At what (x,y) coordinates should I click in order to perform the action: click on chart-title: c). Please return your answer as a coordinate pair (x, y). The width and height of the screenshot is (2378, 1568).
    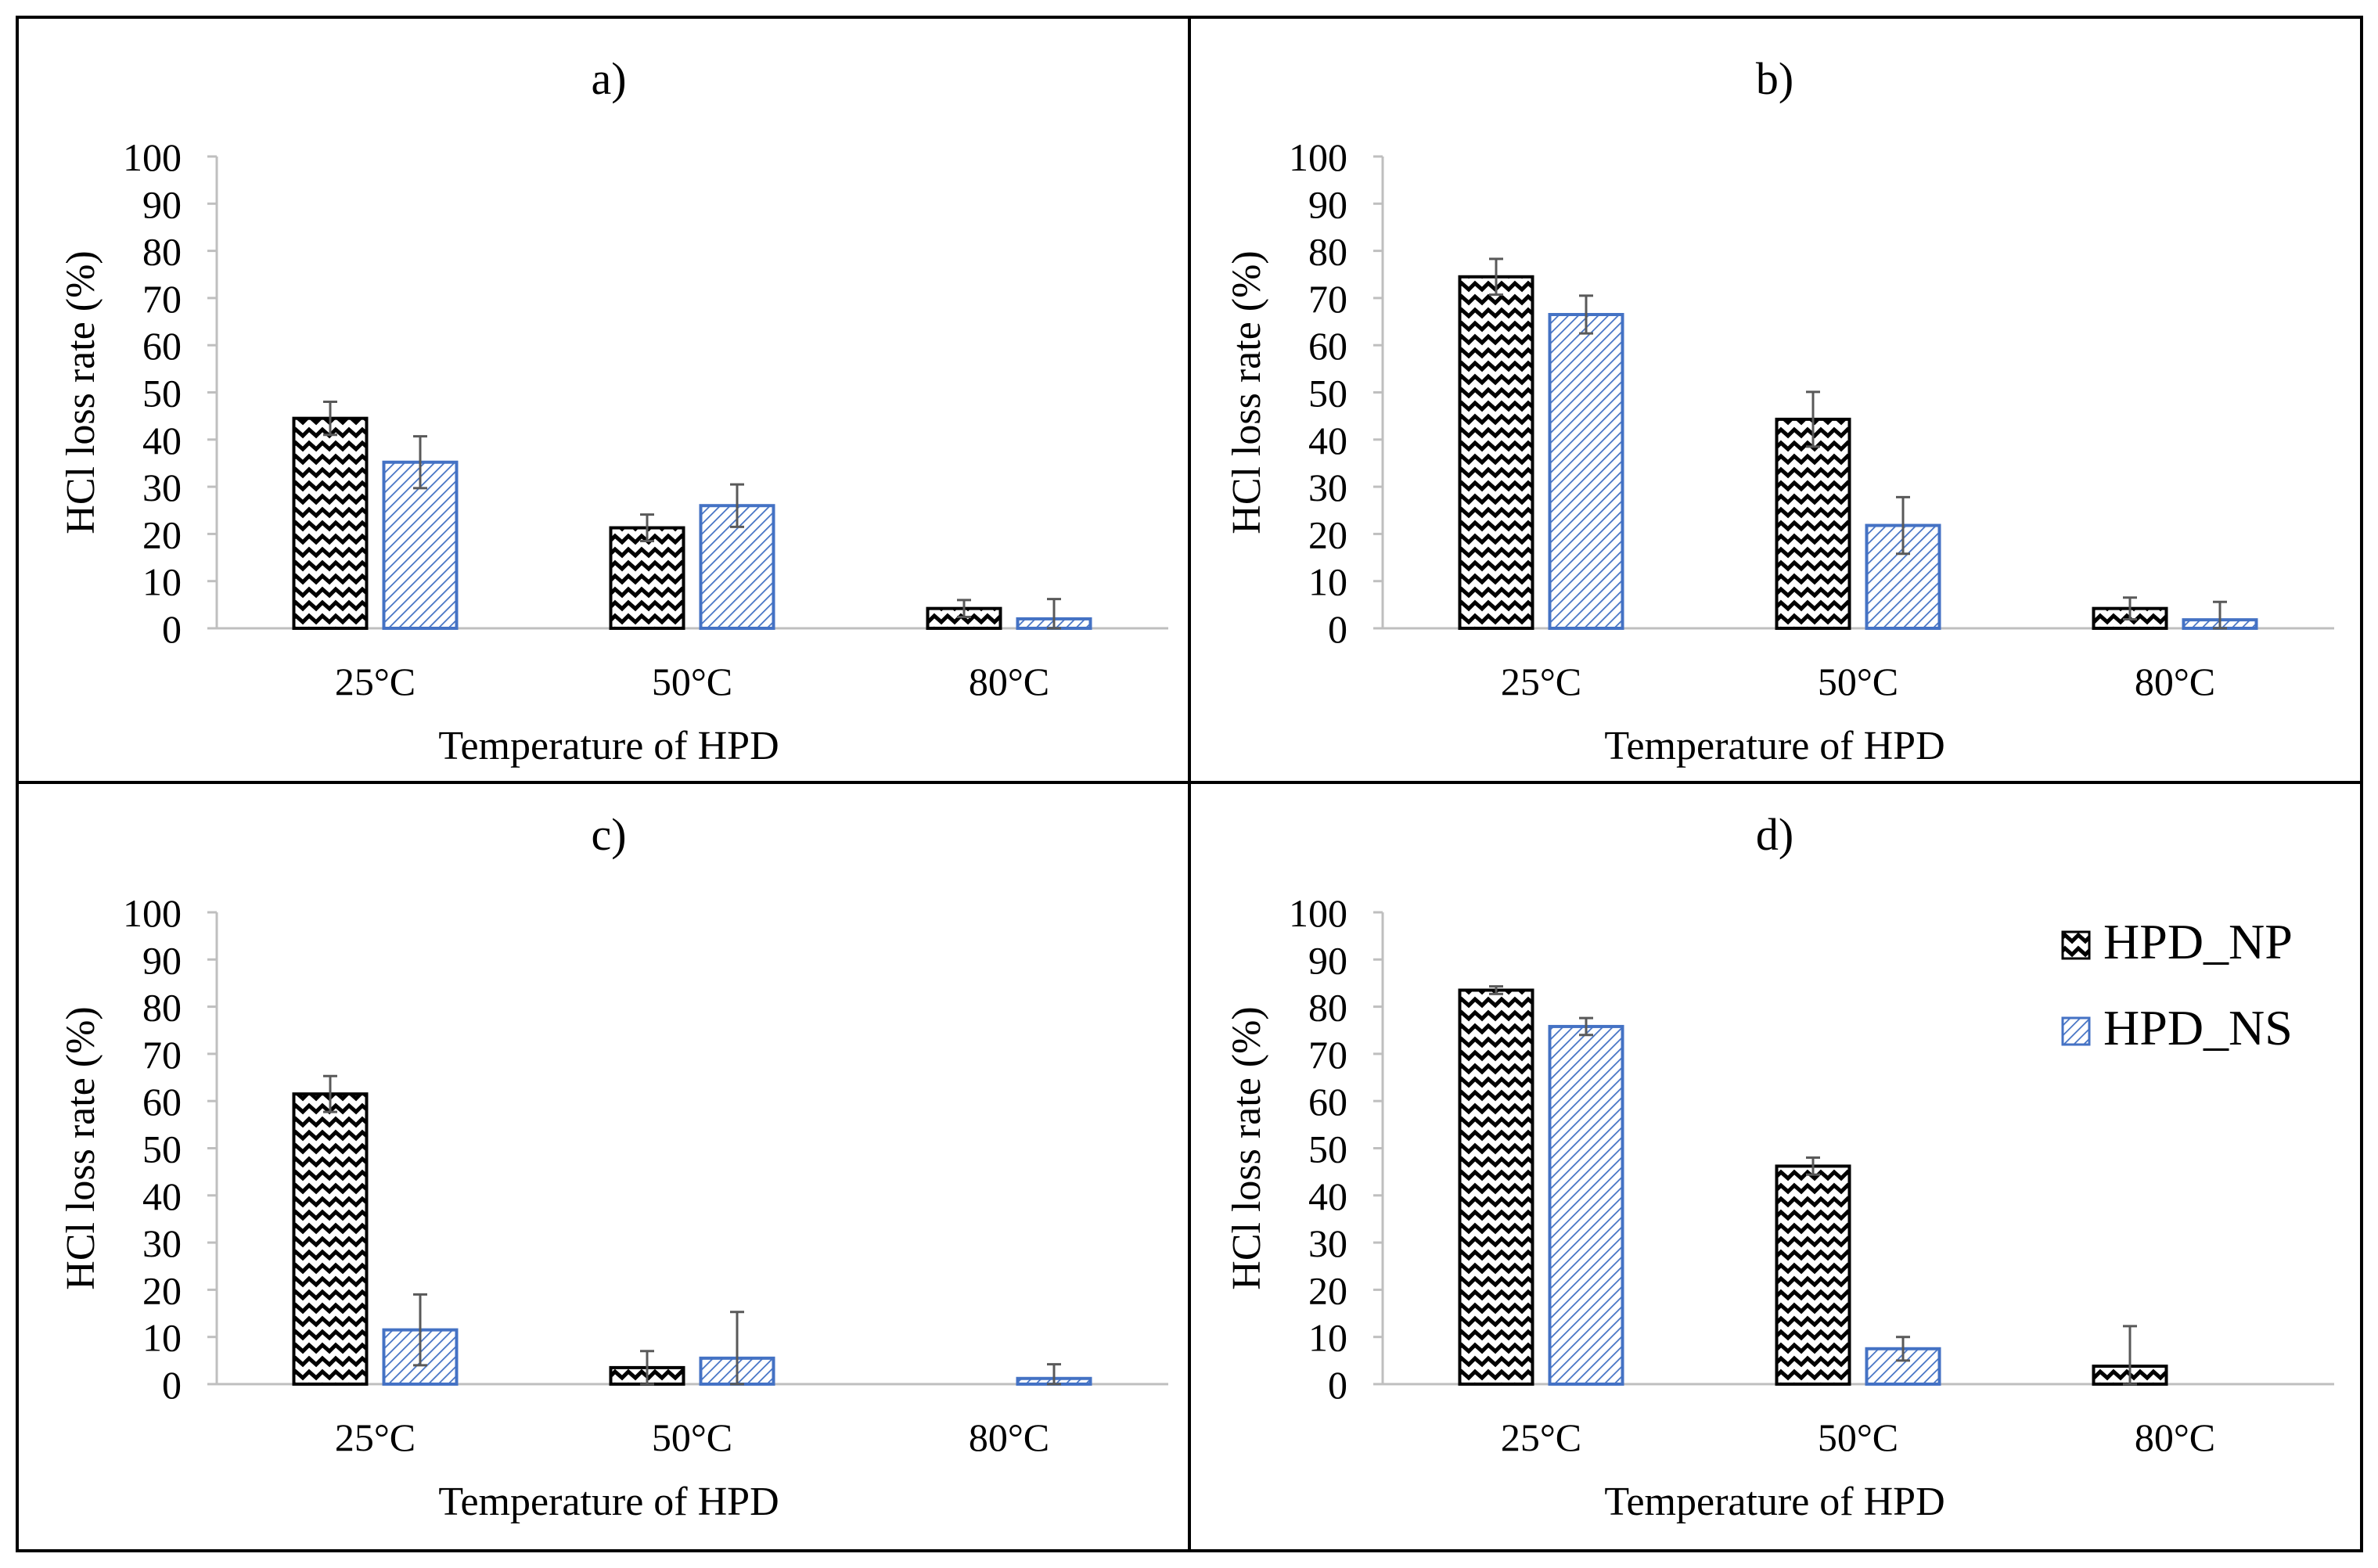
    Looking at the image, I should click on (608, 834).